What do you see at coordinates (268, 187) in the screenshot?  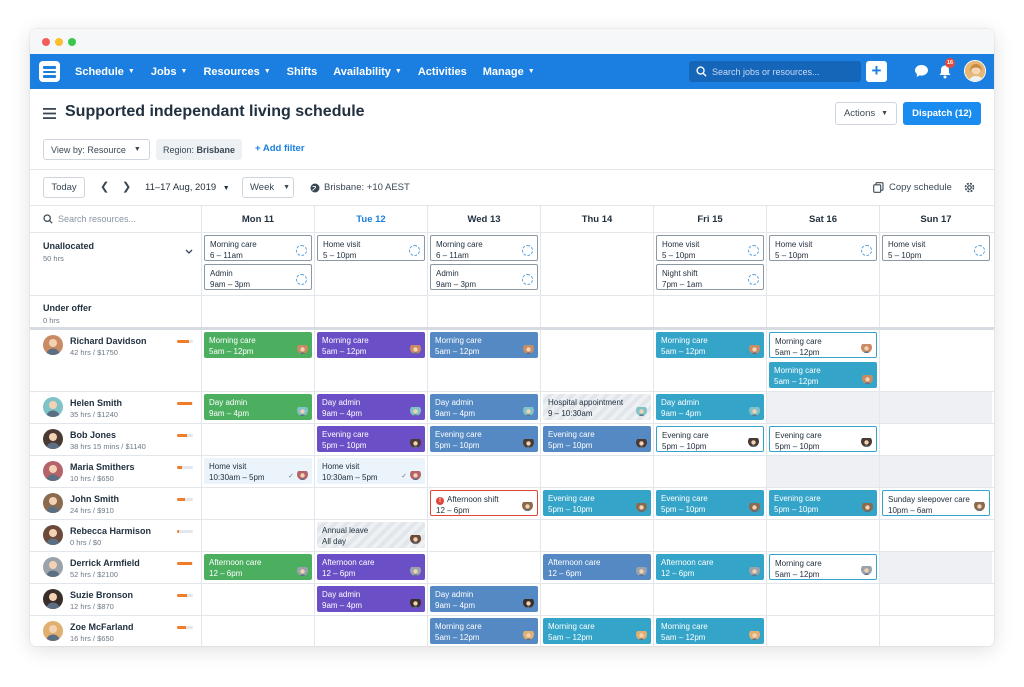 I see `view-period-dropdown: Week ▼` at bounding box center [268, 187].